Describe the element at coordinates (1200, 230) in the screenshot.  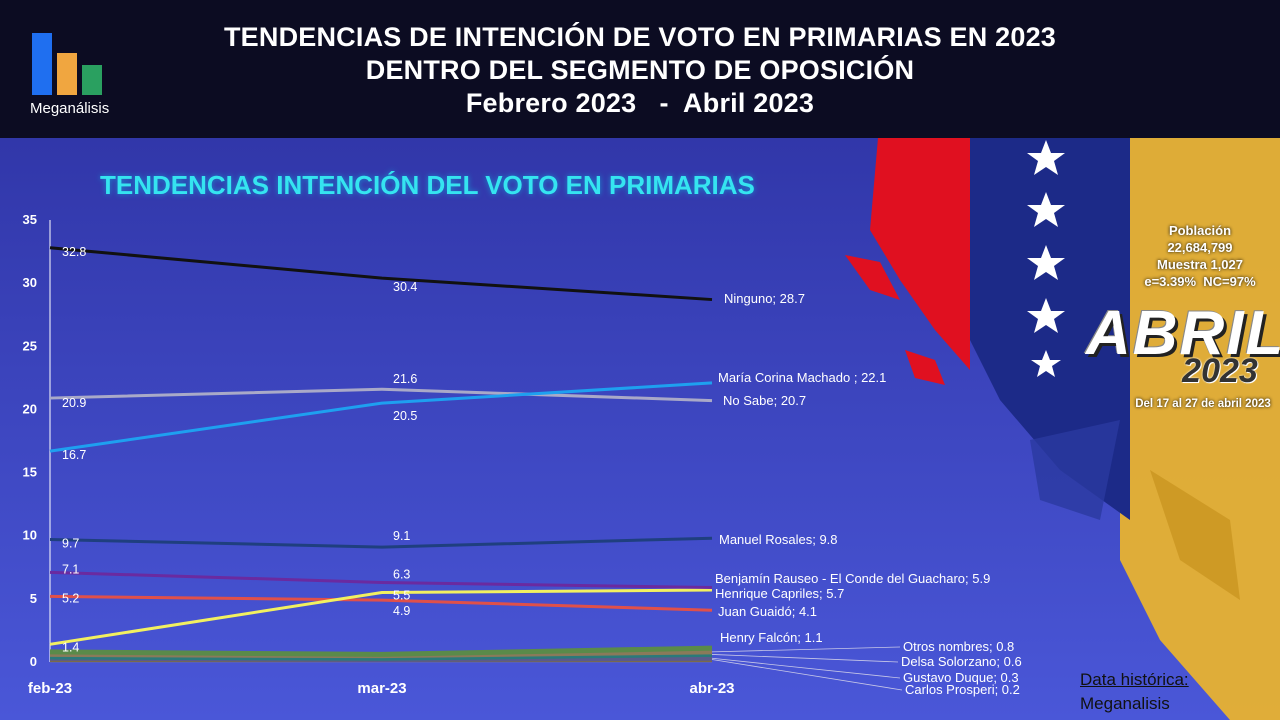
I see `population-label: Población` at that location.